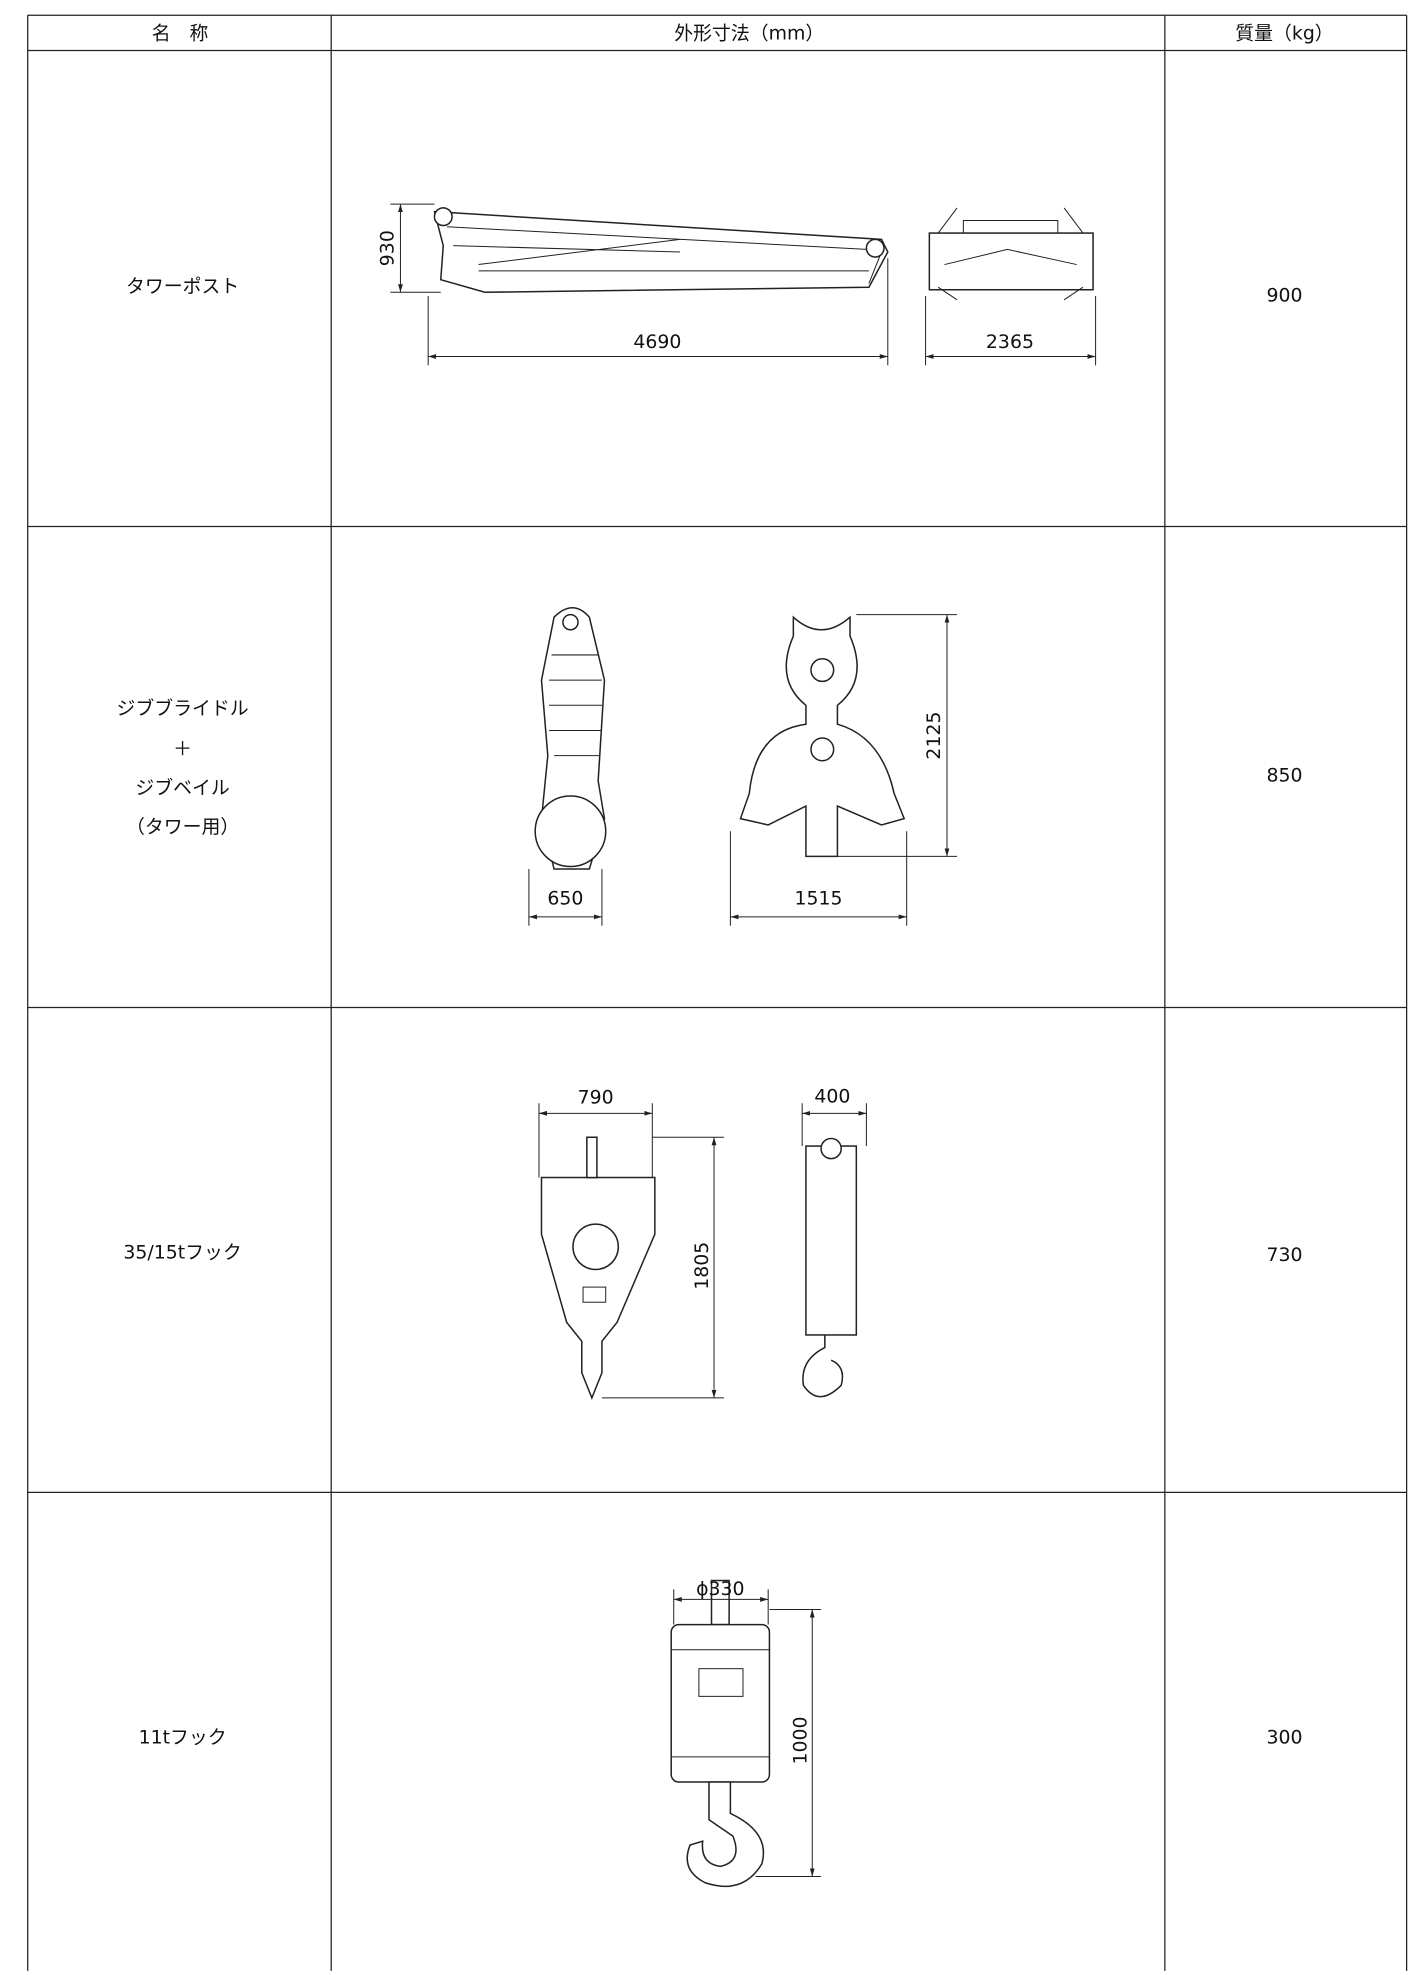  I want to click on item-name: タワーポスト, so click(182, 287).